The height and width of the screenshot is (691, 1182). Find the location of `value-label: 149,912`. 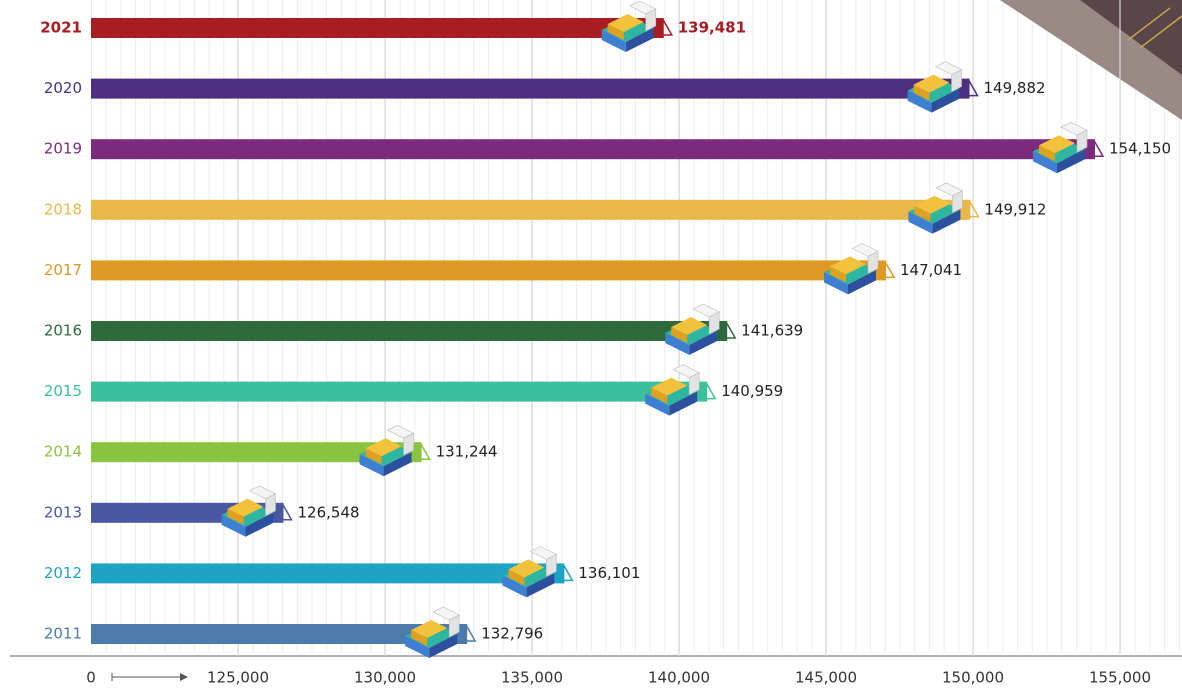

value-label: 149,912 is located at coordinates (1015, 209).